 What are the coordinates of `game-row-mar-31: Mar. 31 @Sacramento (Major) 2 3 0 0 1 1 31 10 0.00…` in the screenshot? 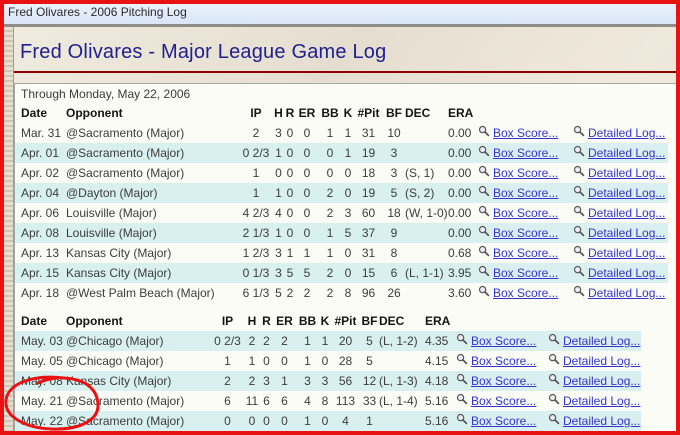 It's located at (341, 133).